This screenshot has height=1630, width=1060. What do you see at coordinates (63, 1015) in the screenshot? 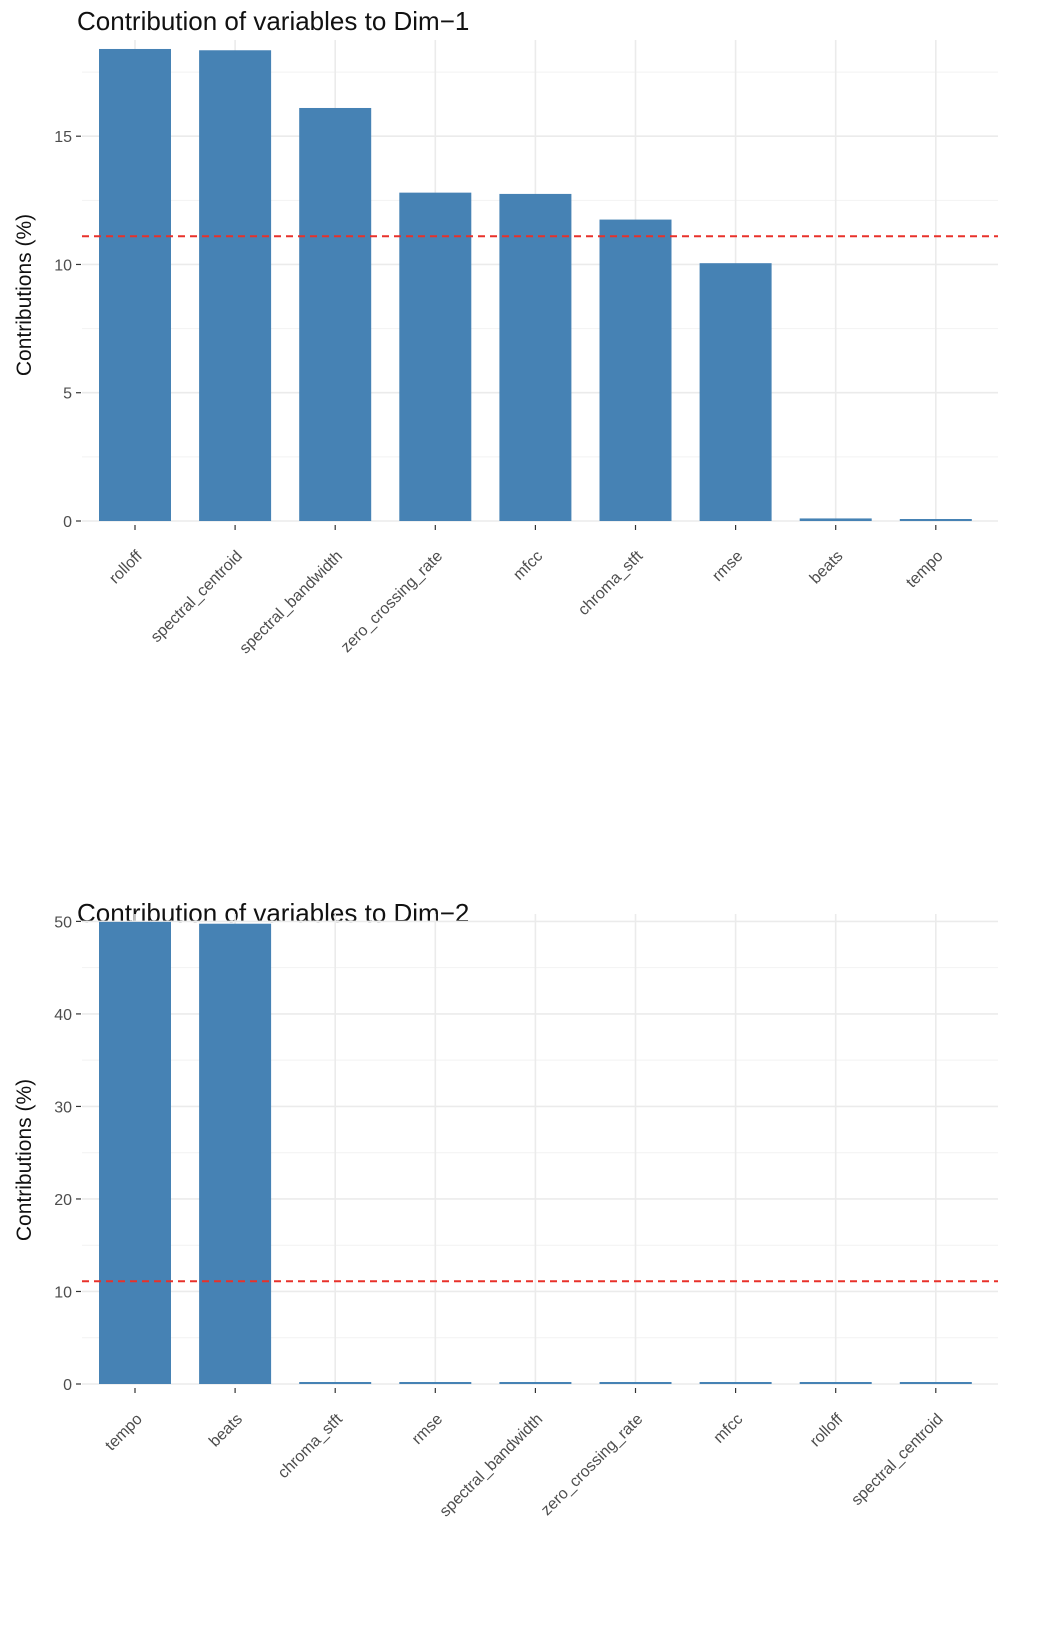
I see `y-tick-label: 40` at bounding box center [63, 1015].